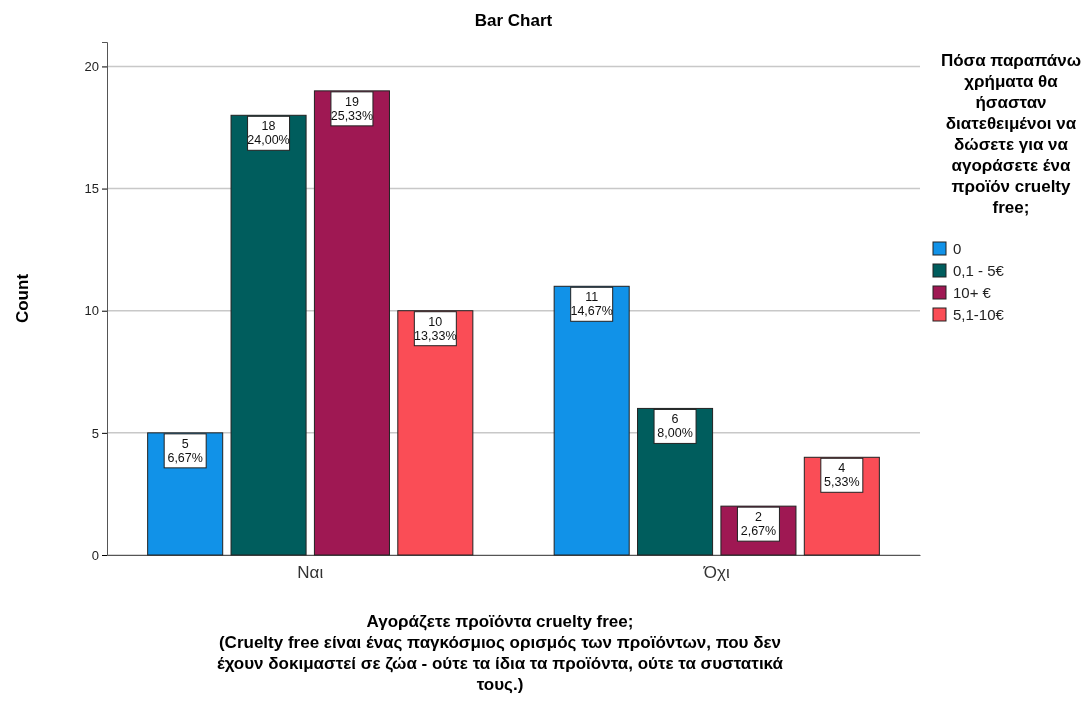 The image size is (1085, 709). What do you see at coordinates (957, 248) in the screenshot?
I see `legend-label: 0` at bounding box center [957, 248].